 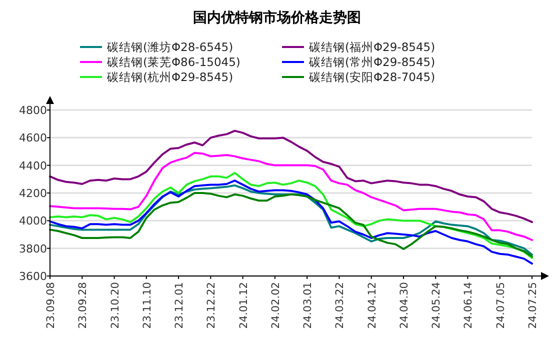 What do you see at coordinates (33, 276) in the screenshot?
I see `y-tick-label: 3600` at bounding box center [33, 276].